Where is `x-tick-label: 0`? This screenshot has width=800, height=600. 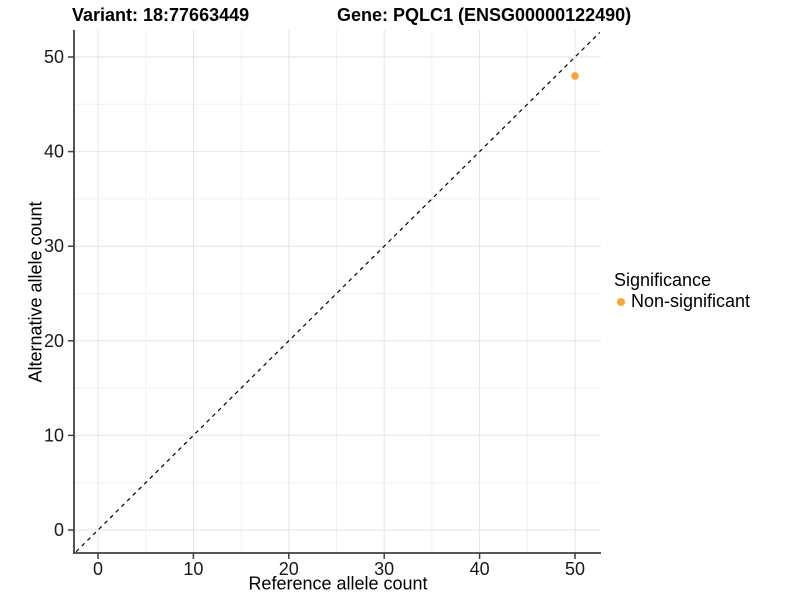 x-tick-label: 0 is located at coordinates (98, 569).